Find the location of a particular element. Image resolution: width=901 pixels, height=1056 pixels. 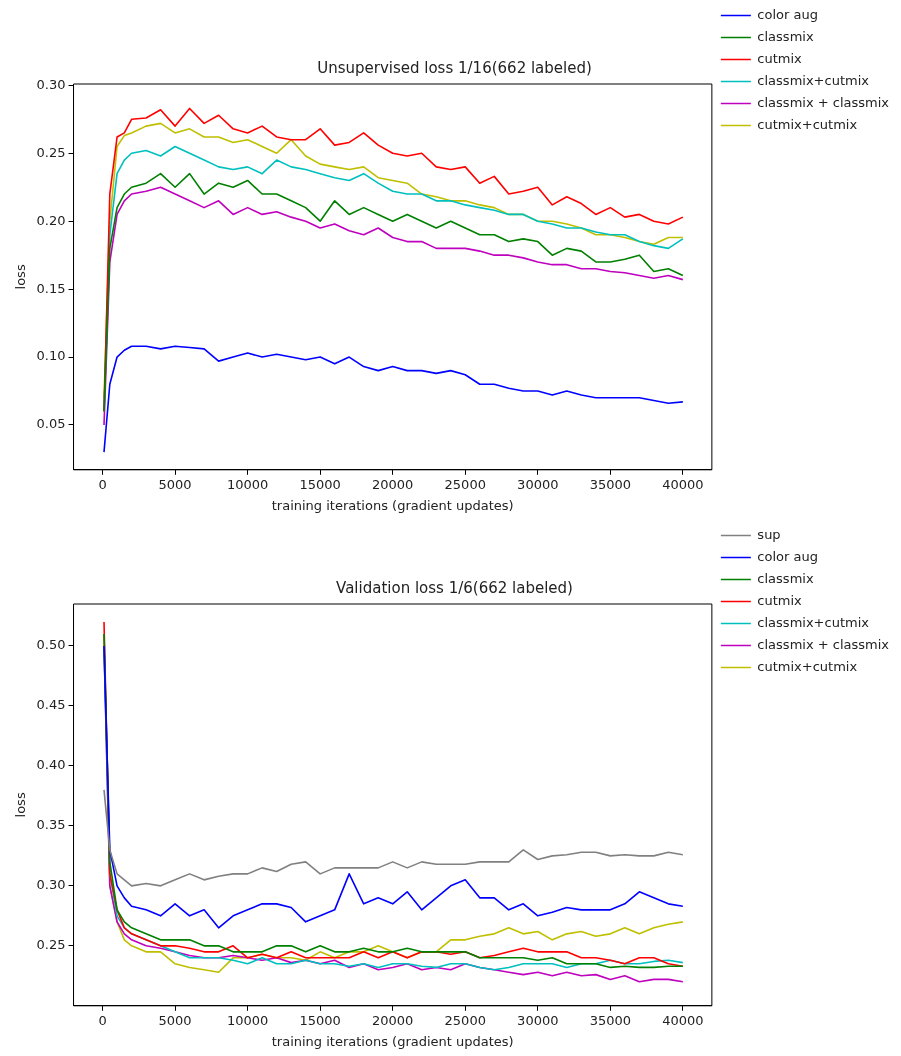

chart-title: Validation loss 1/6(662 labeled) is located at coordinates (454, 587).